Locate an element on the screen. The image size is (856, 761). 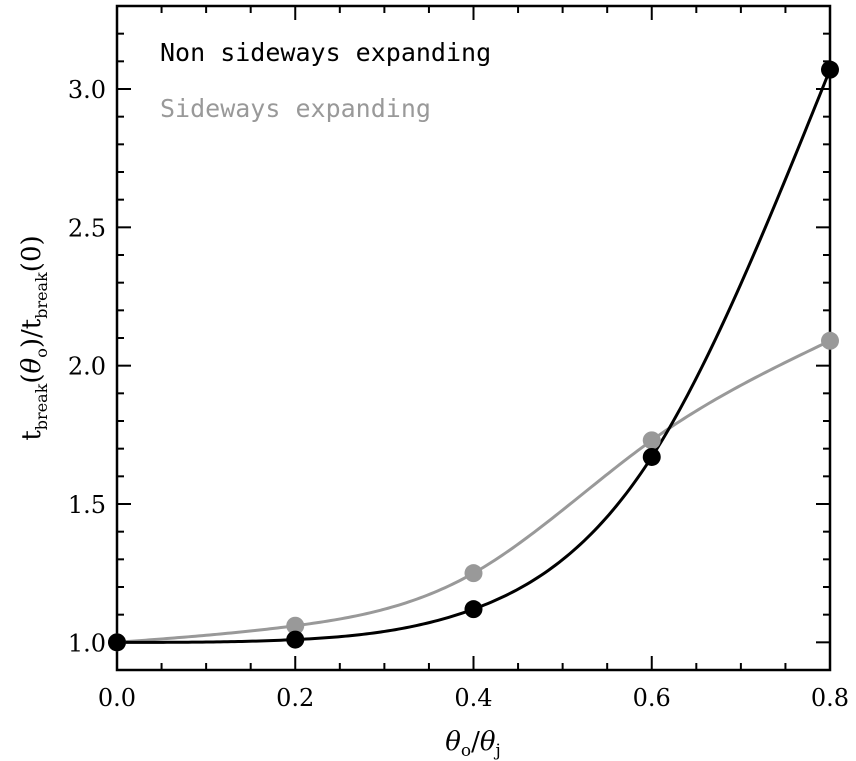
y-tick-label: 1.5 is located at coordinates (87, 505).